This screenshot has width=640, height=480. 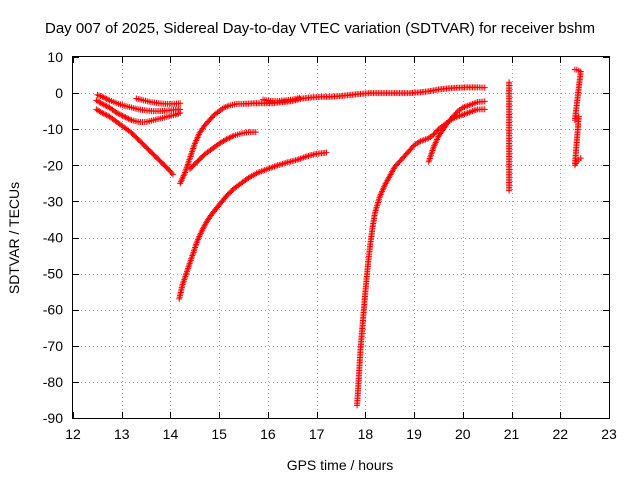 What do you see at coordinates (560, 434) in the screenshot?
I see `x-tick-label: 22` at bounding box center [560, 434].